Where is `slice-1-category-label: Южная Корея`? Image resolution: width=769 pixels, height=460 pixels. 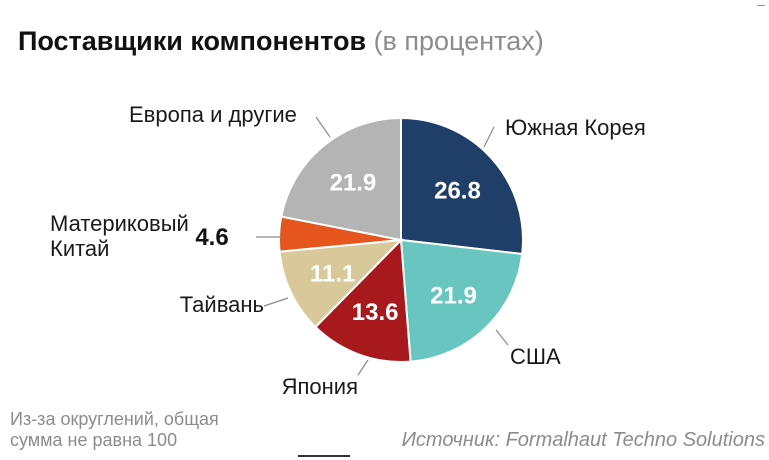 slice-1-category-label: Южная Корея is located at coordinates (575, 127).